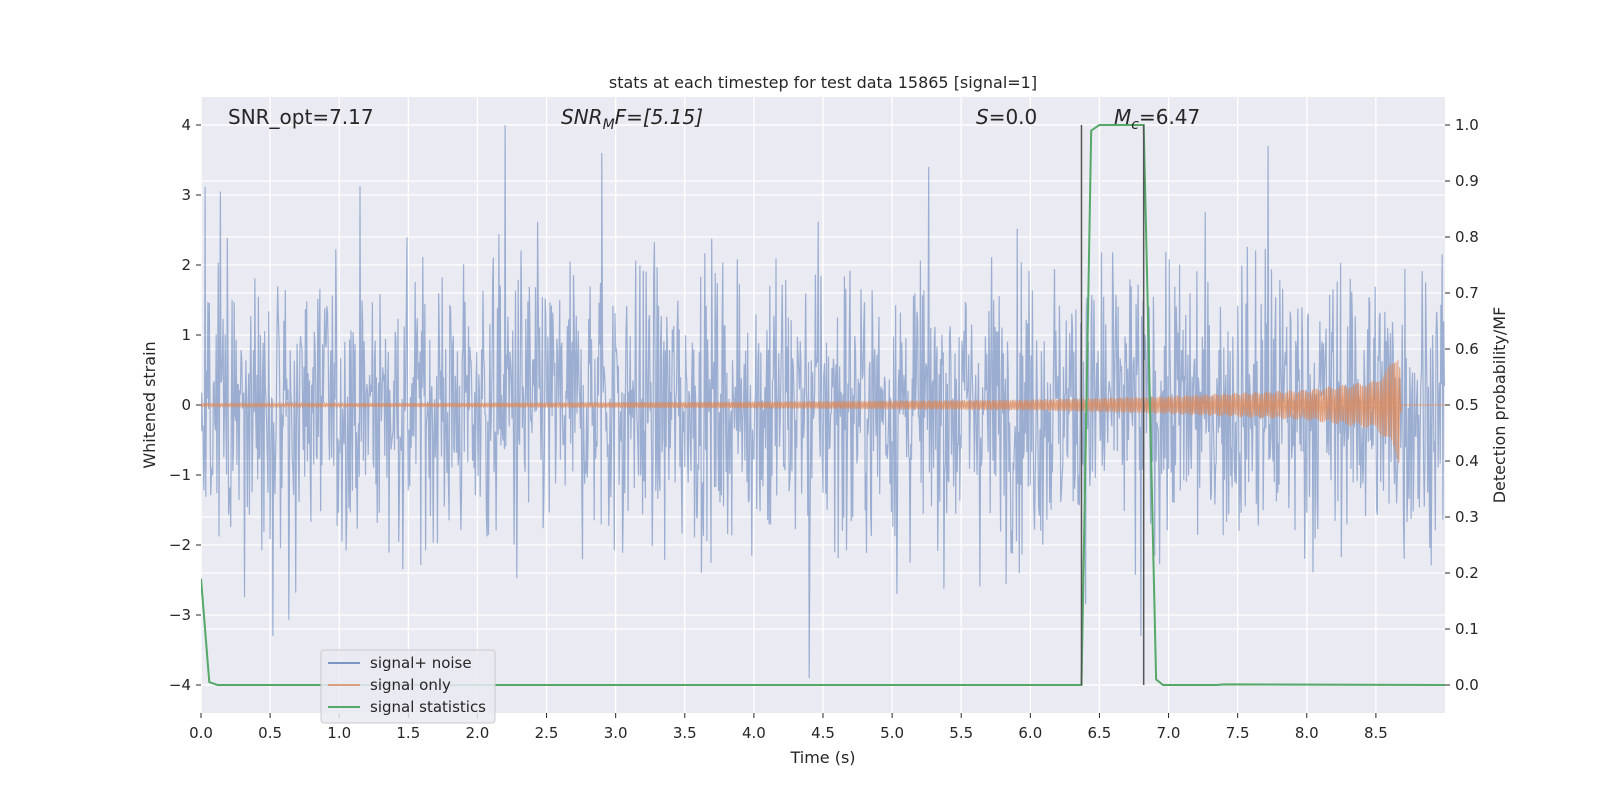  I want to click on x-tick-label-17: 8.5, so click(1376, 733).